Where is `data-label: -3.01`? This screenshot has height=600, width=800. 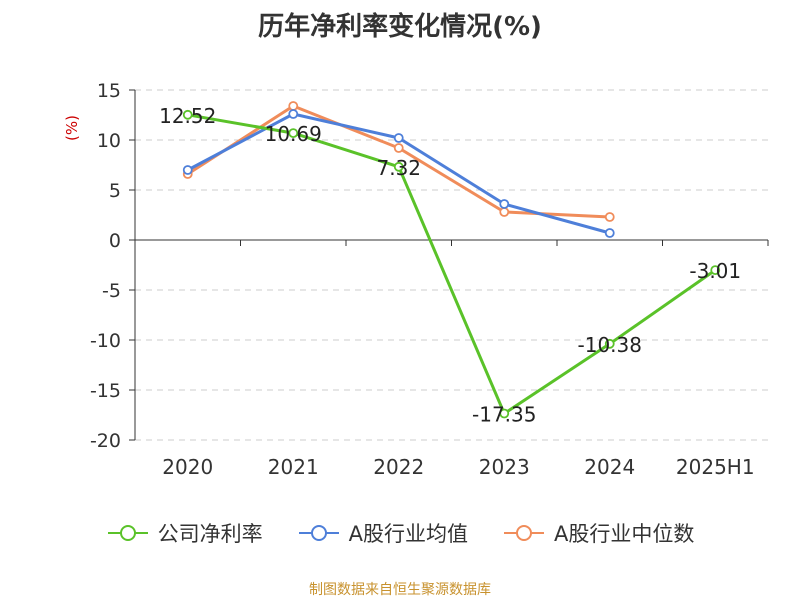
data-label: -3.01 is located at coordinates (715, 271).